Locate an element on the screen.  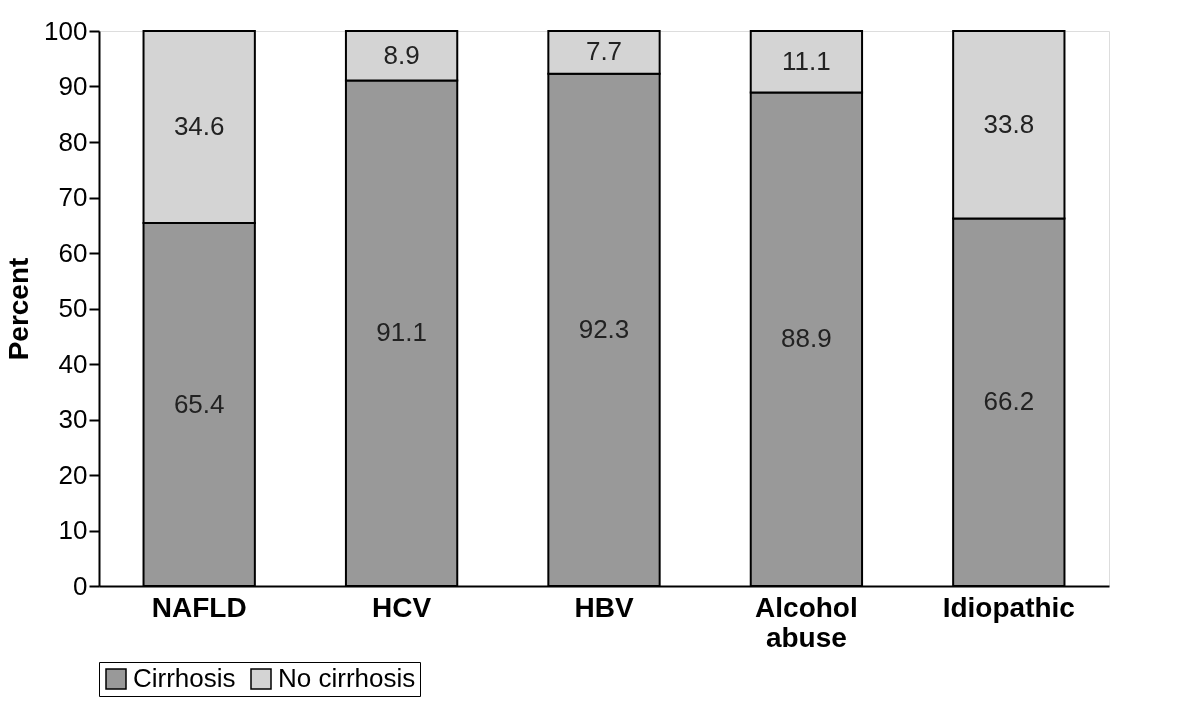
y-tick-label: 90 is located at coordinates (73, 86).